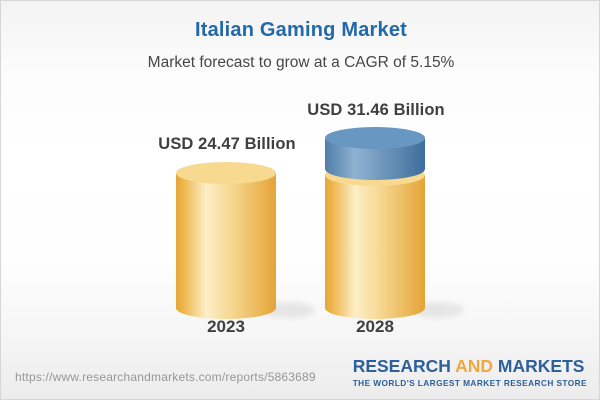  What do you see at coordinates (376, 110) in the screenshot?
I see `value-label-2028: USD 31.46 Billion` at bounding box center [376, 110].